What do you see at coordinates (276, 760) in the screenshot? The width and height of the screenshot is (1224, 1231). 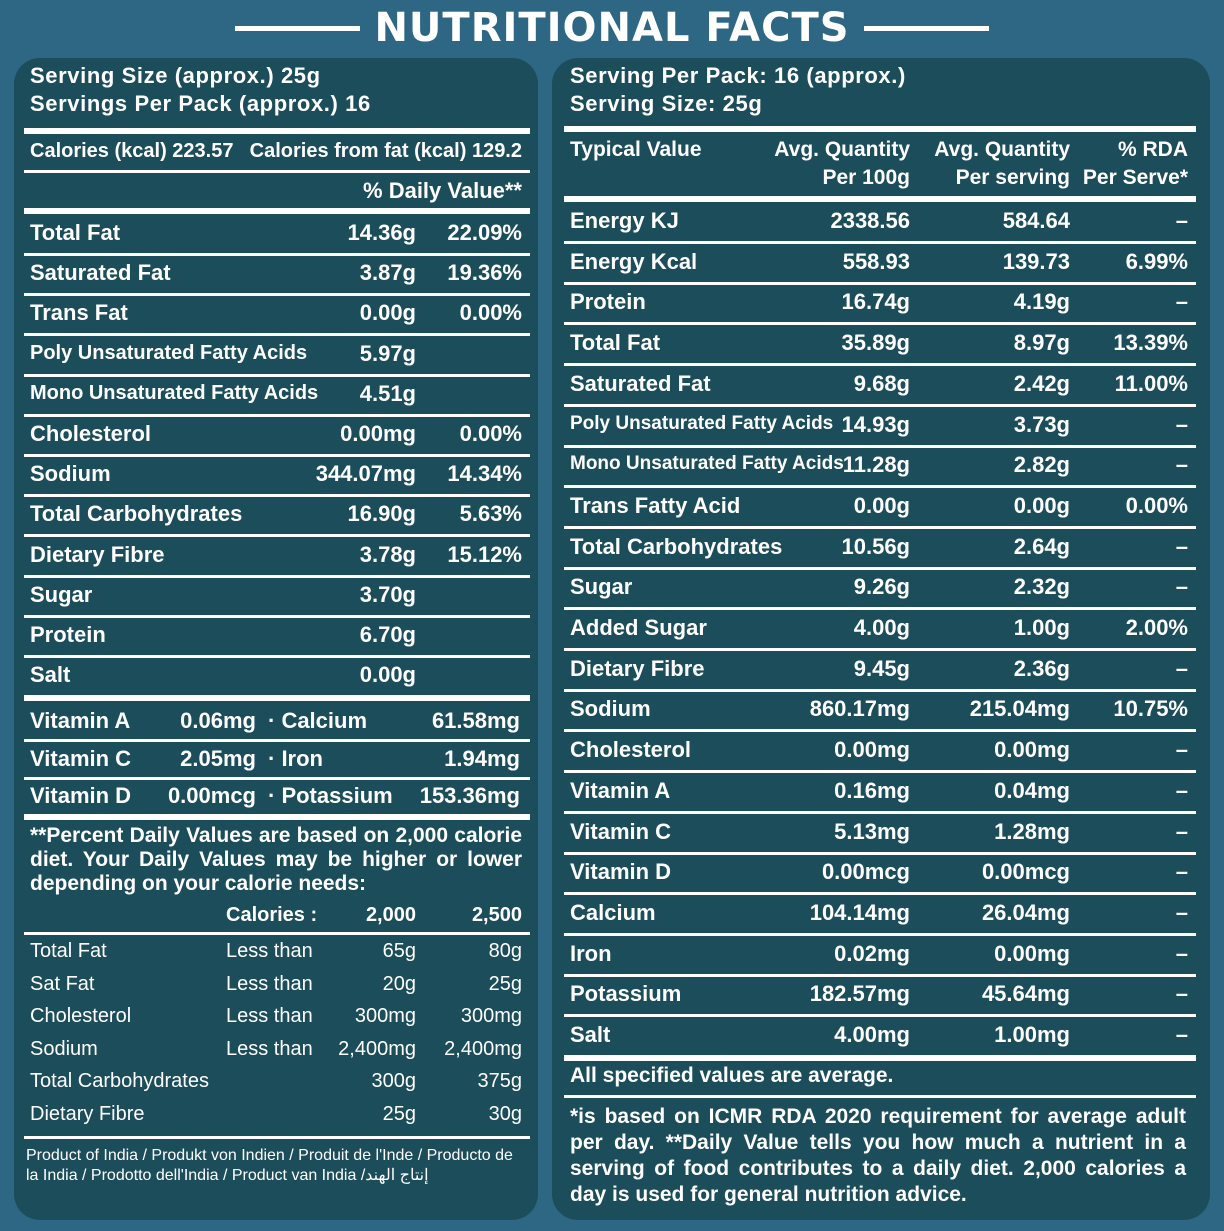 I see `vitamin-row: Vitamin C 2.05mg · Iron 1.94mg` at bounding box center [276, 760].